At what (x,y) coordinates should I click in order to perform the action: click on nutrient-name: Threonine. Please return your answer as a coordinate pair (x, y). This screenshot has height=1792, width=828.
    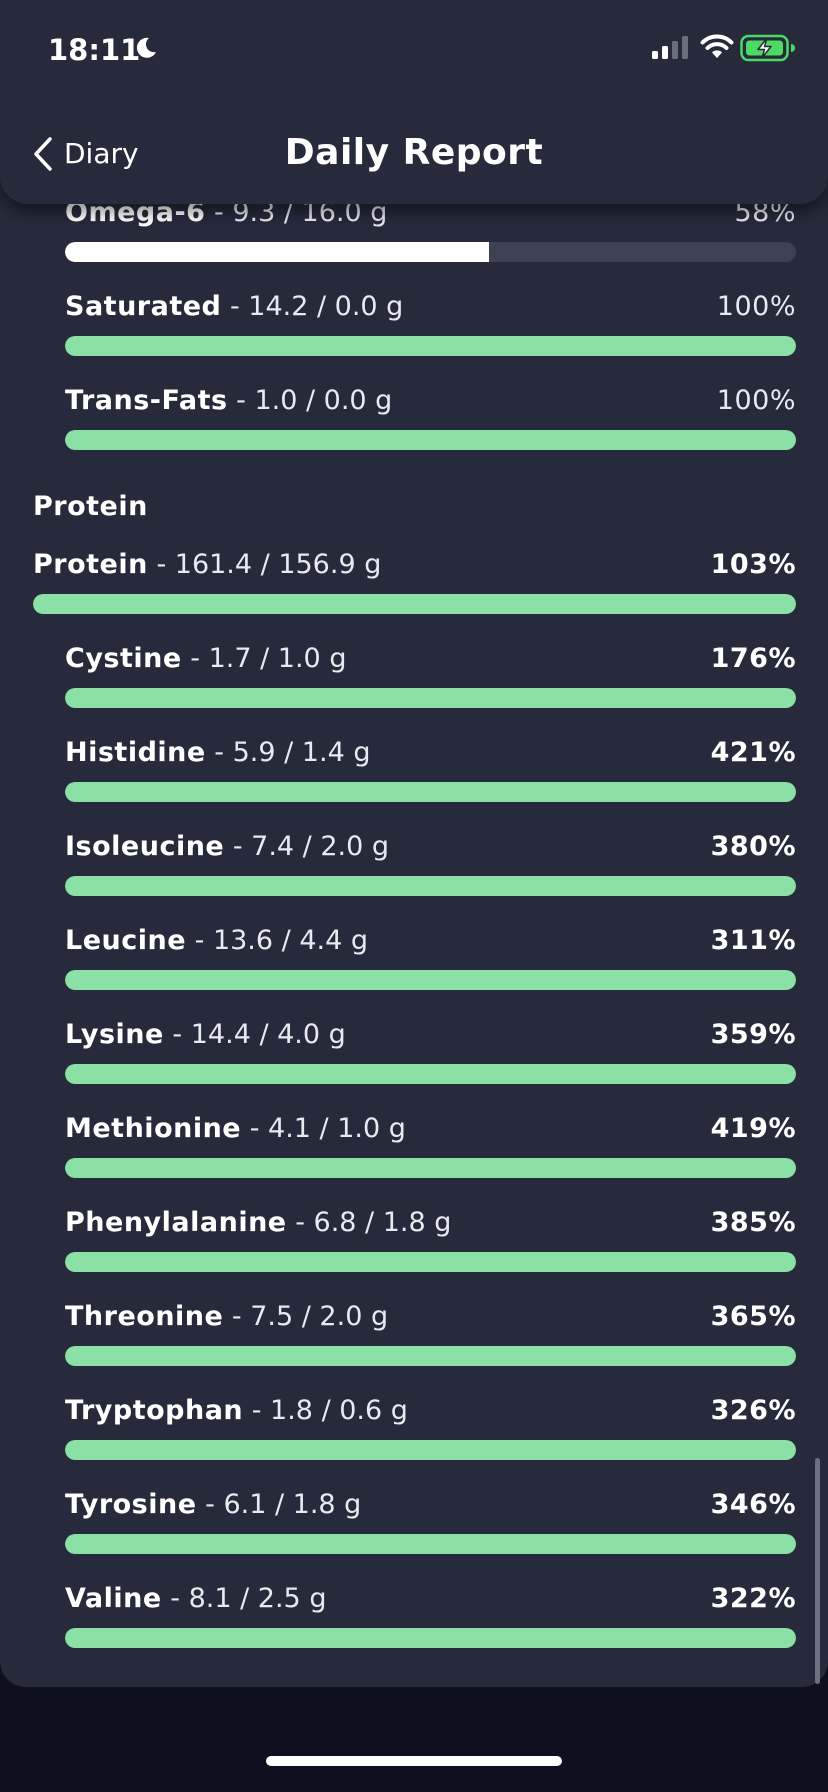
    Looking at the image, I should click on (144, 1316).